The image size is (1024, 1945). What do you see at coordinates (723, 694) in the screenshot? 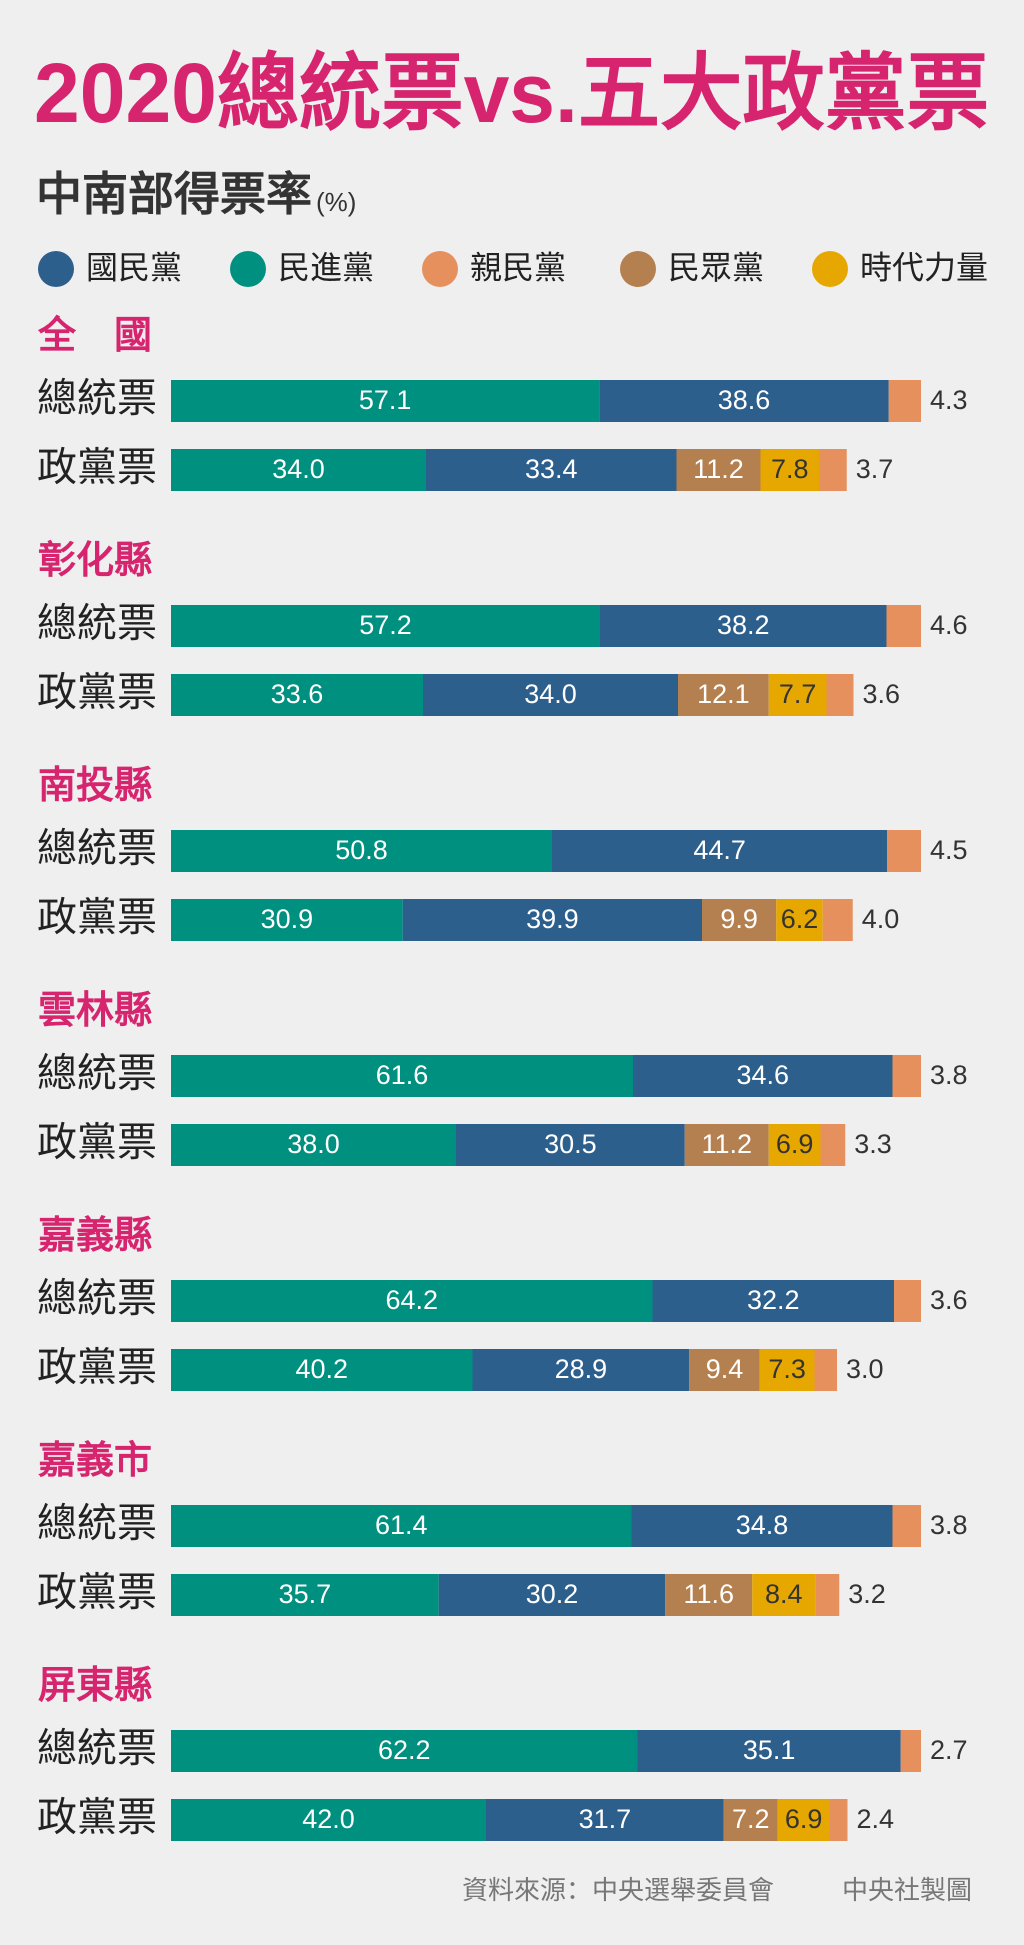
I see `value-label: 12.1` at bounding box center [723, 694].